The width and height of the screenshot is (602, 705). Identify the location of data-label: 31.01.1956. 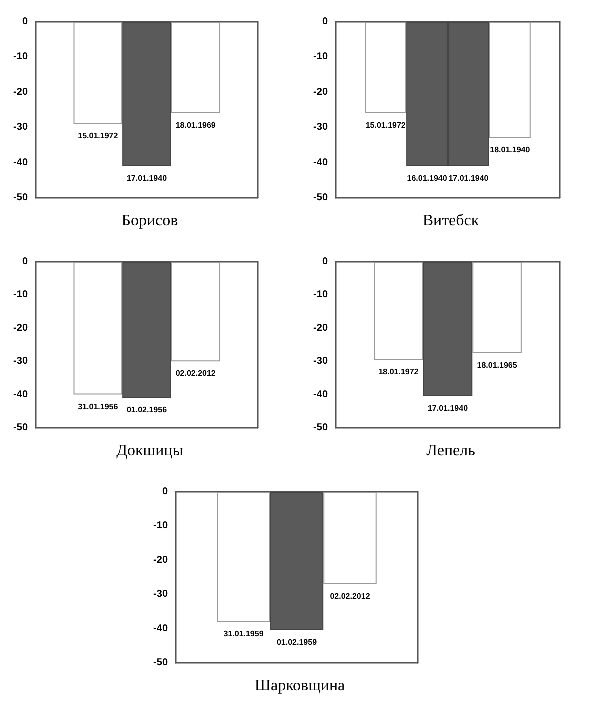
(98, 407).